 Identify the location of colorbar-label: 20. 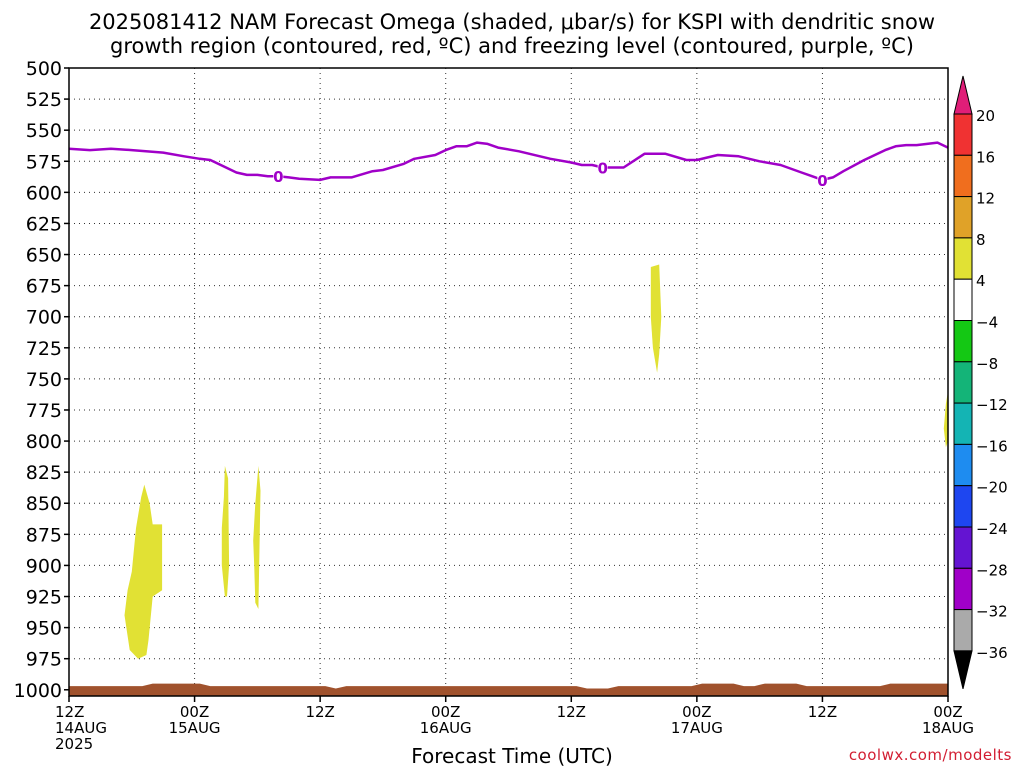
(985, 116).